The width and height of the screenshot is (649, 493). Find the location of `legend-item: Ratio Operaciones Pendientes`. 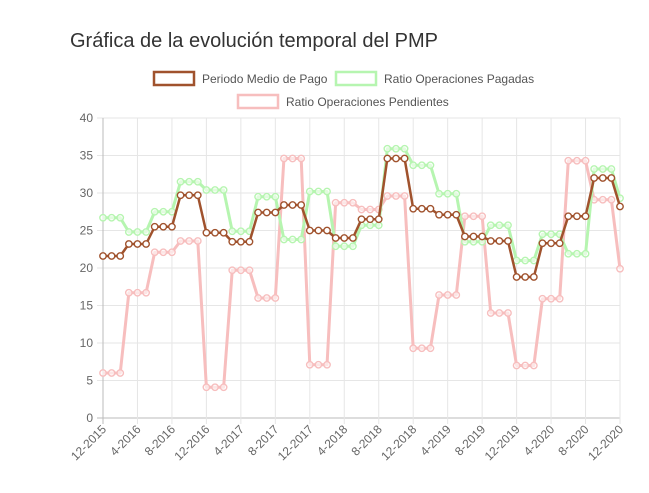

legend-item: Ratio Operaciones Pendientes is located at coordinates (342, 101).